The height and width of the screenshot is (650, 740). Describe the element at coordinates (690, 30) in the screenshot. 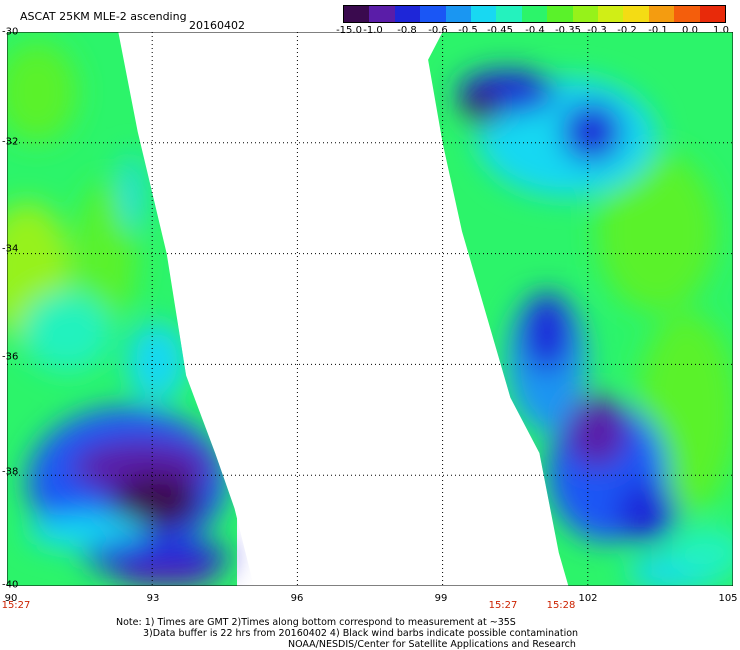

I see `color-scale-tick-label: 0.0` at that location.